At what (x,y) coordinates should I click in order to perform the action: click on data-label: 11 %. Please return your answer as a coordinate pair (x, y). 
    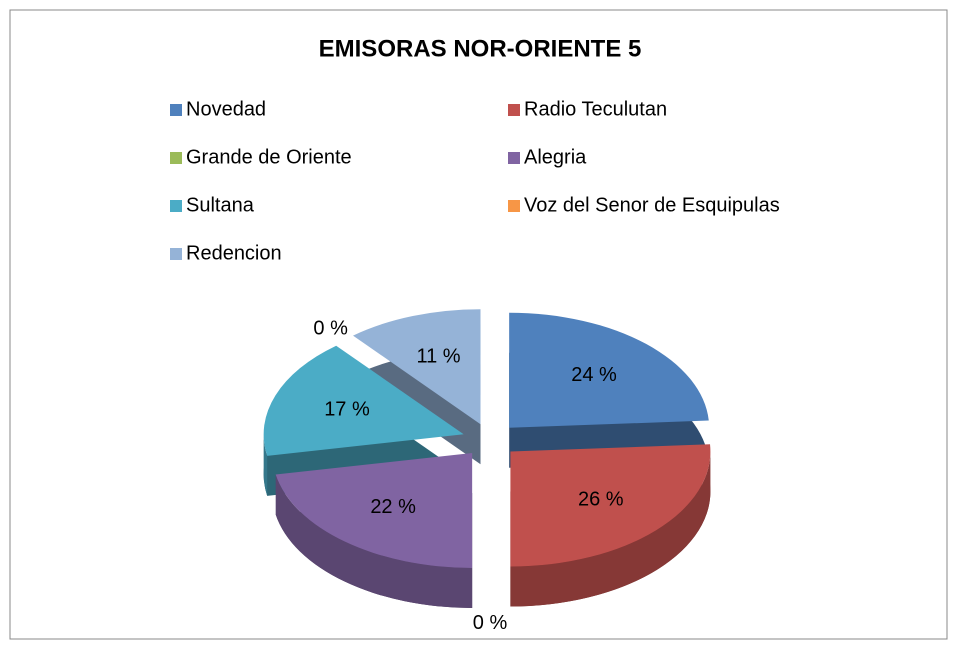
    Looking at the image, I should click on (438, 356).